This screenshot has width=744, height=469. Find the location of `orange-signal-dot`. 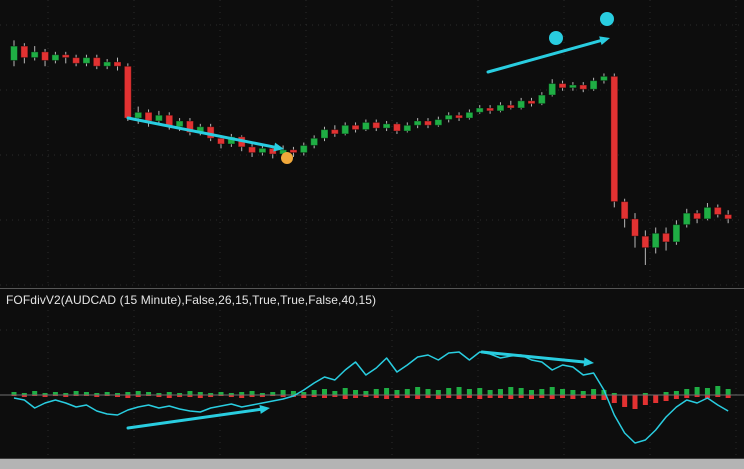

orange-signal-dot is located at coordinates (287, 158).